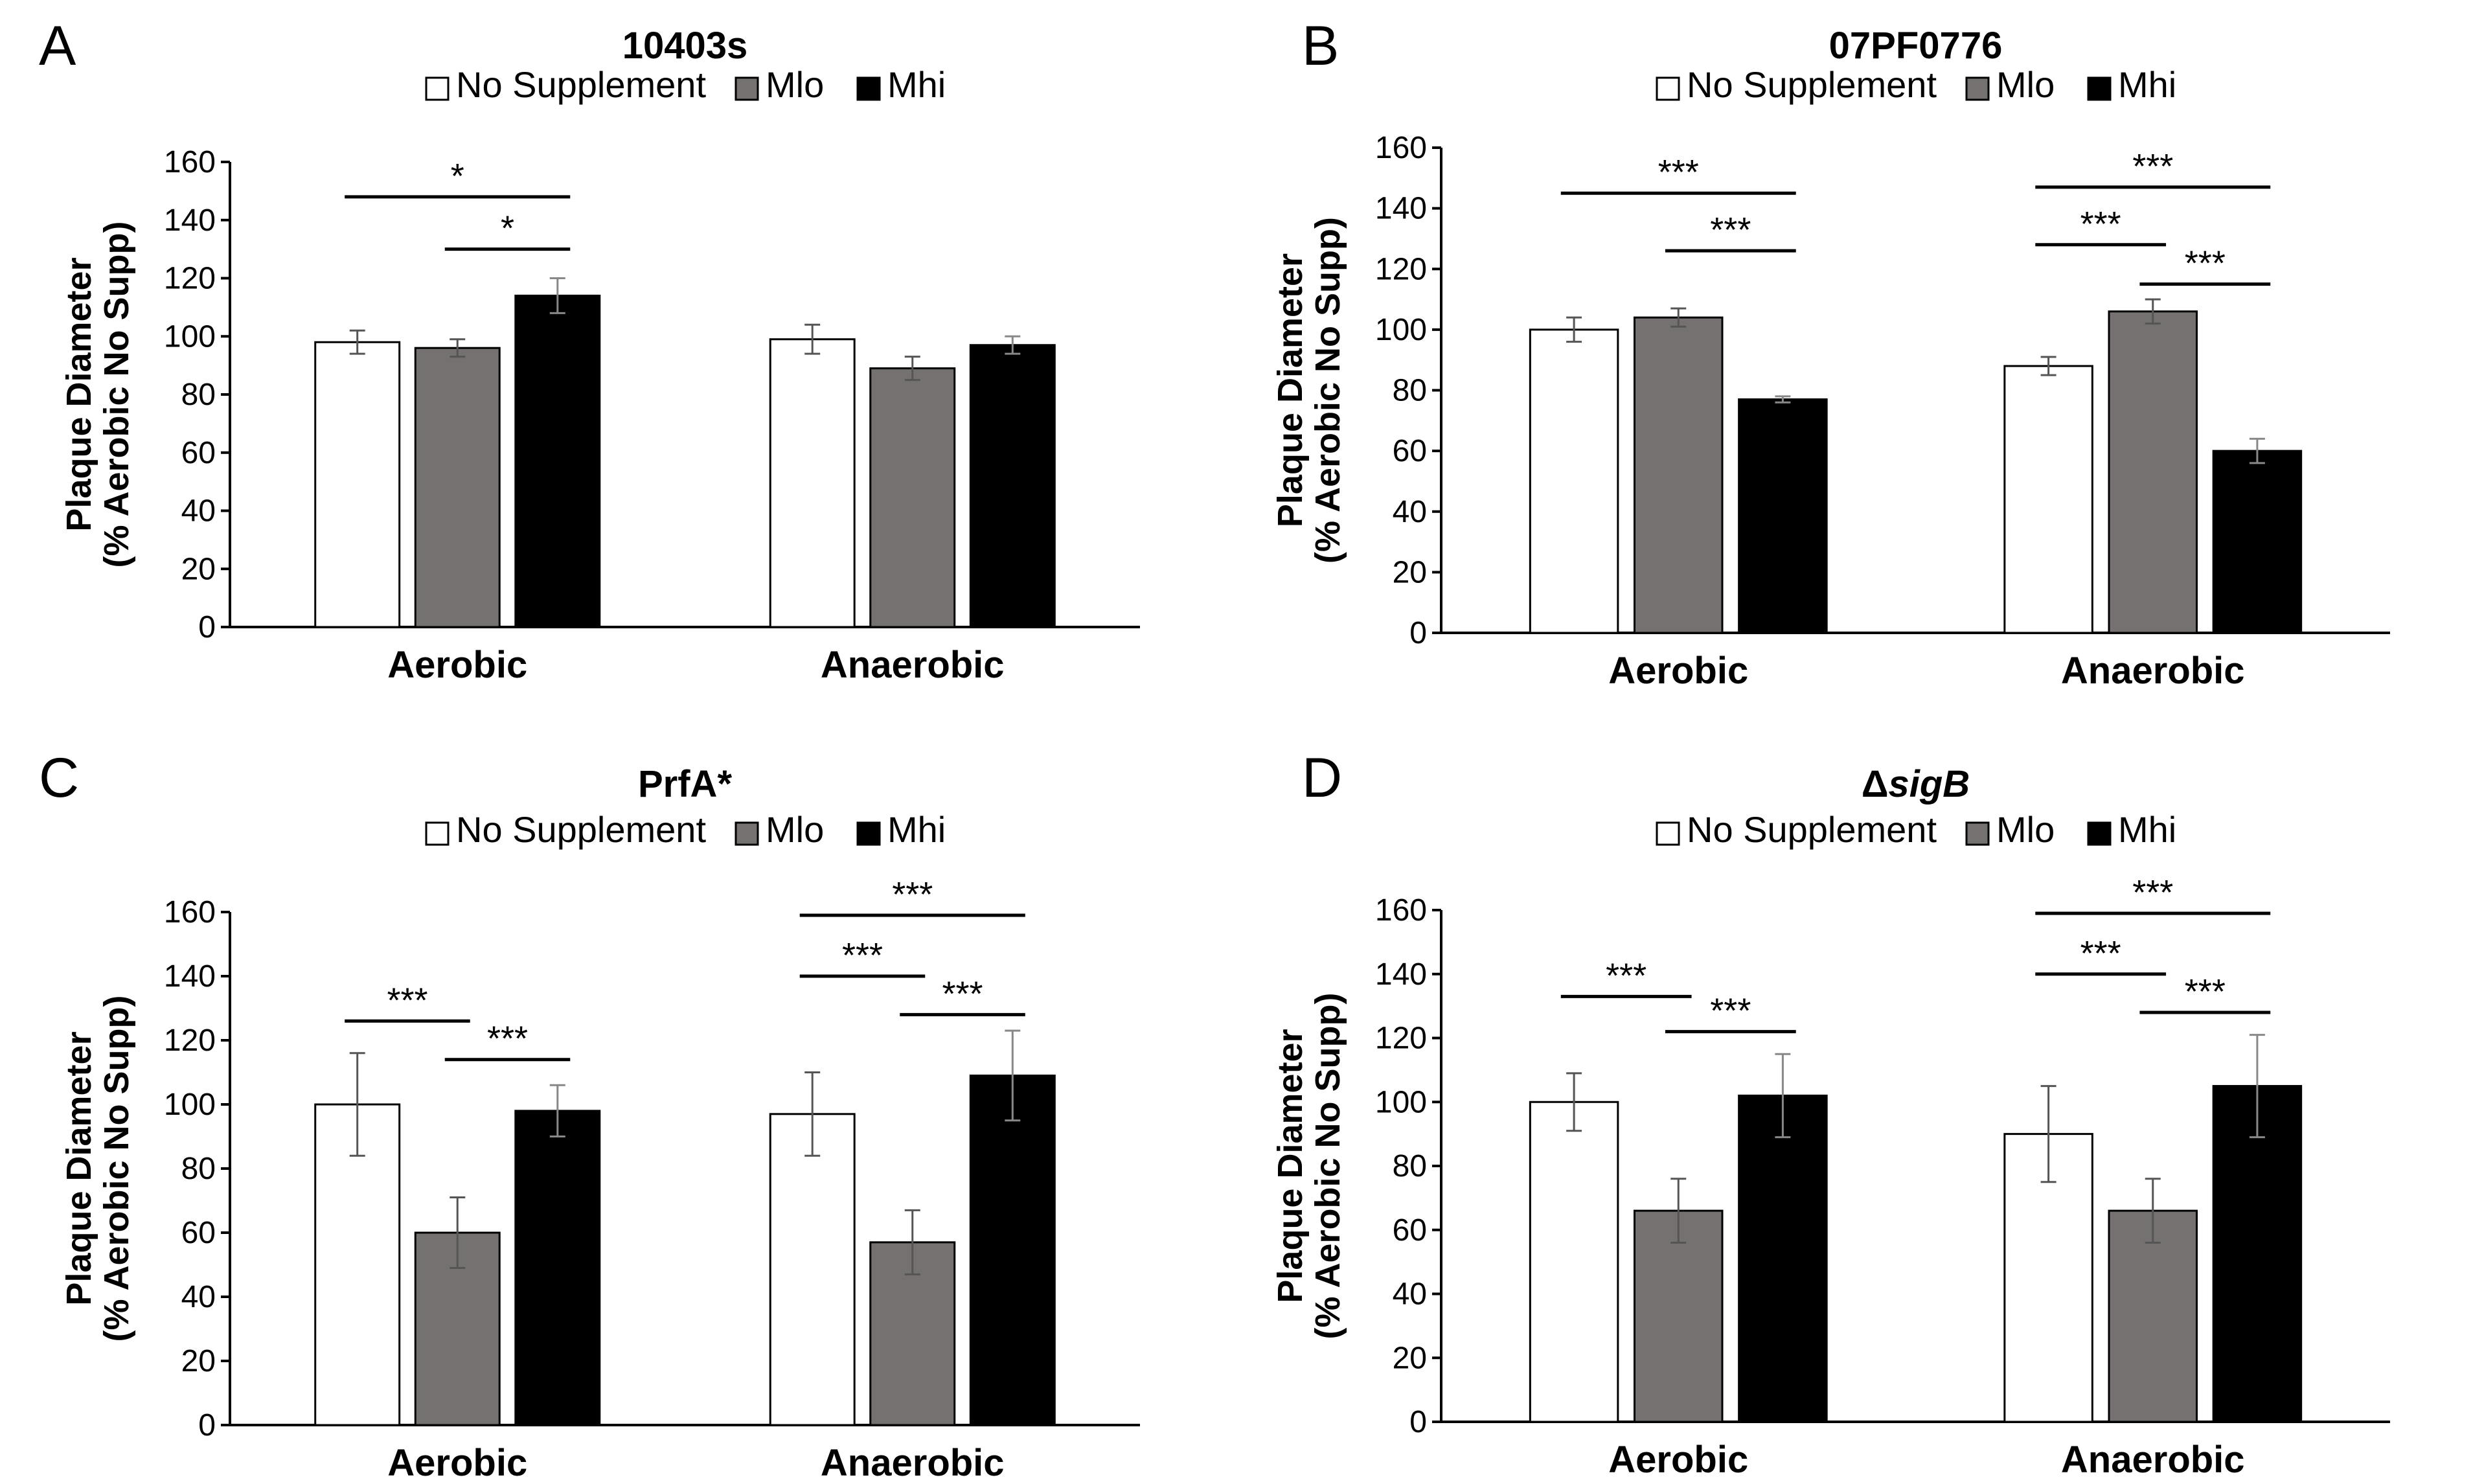  Describe the element at coordinates (1929, 784) in the screenshot. I see `title-italic: sigB` at that location.